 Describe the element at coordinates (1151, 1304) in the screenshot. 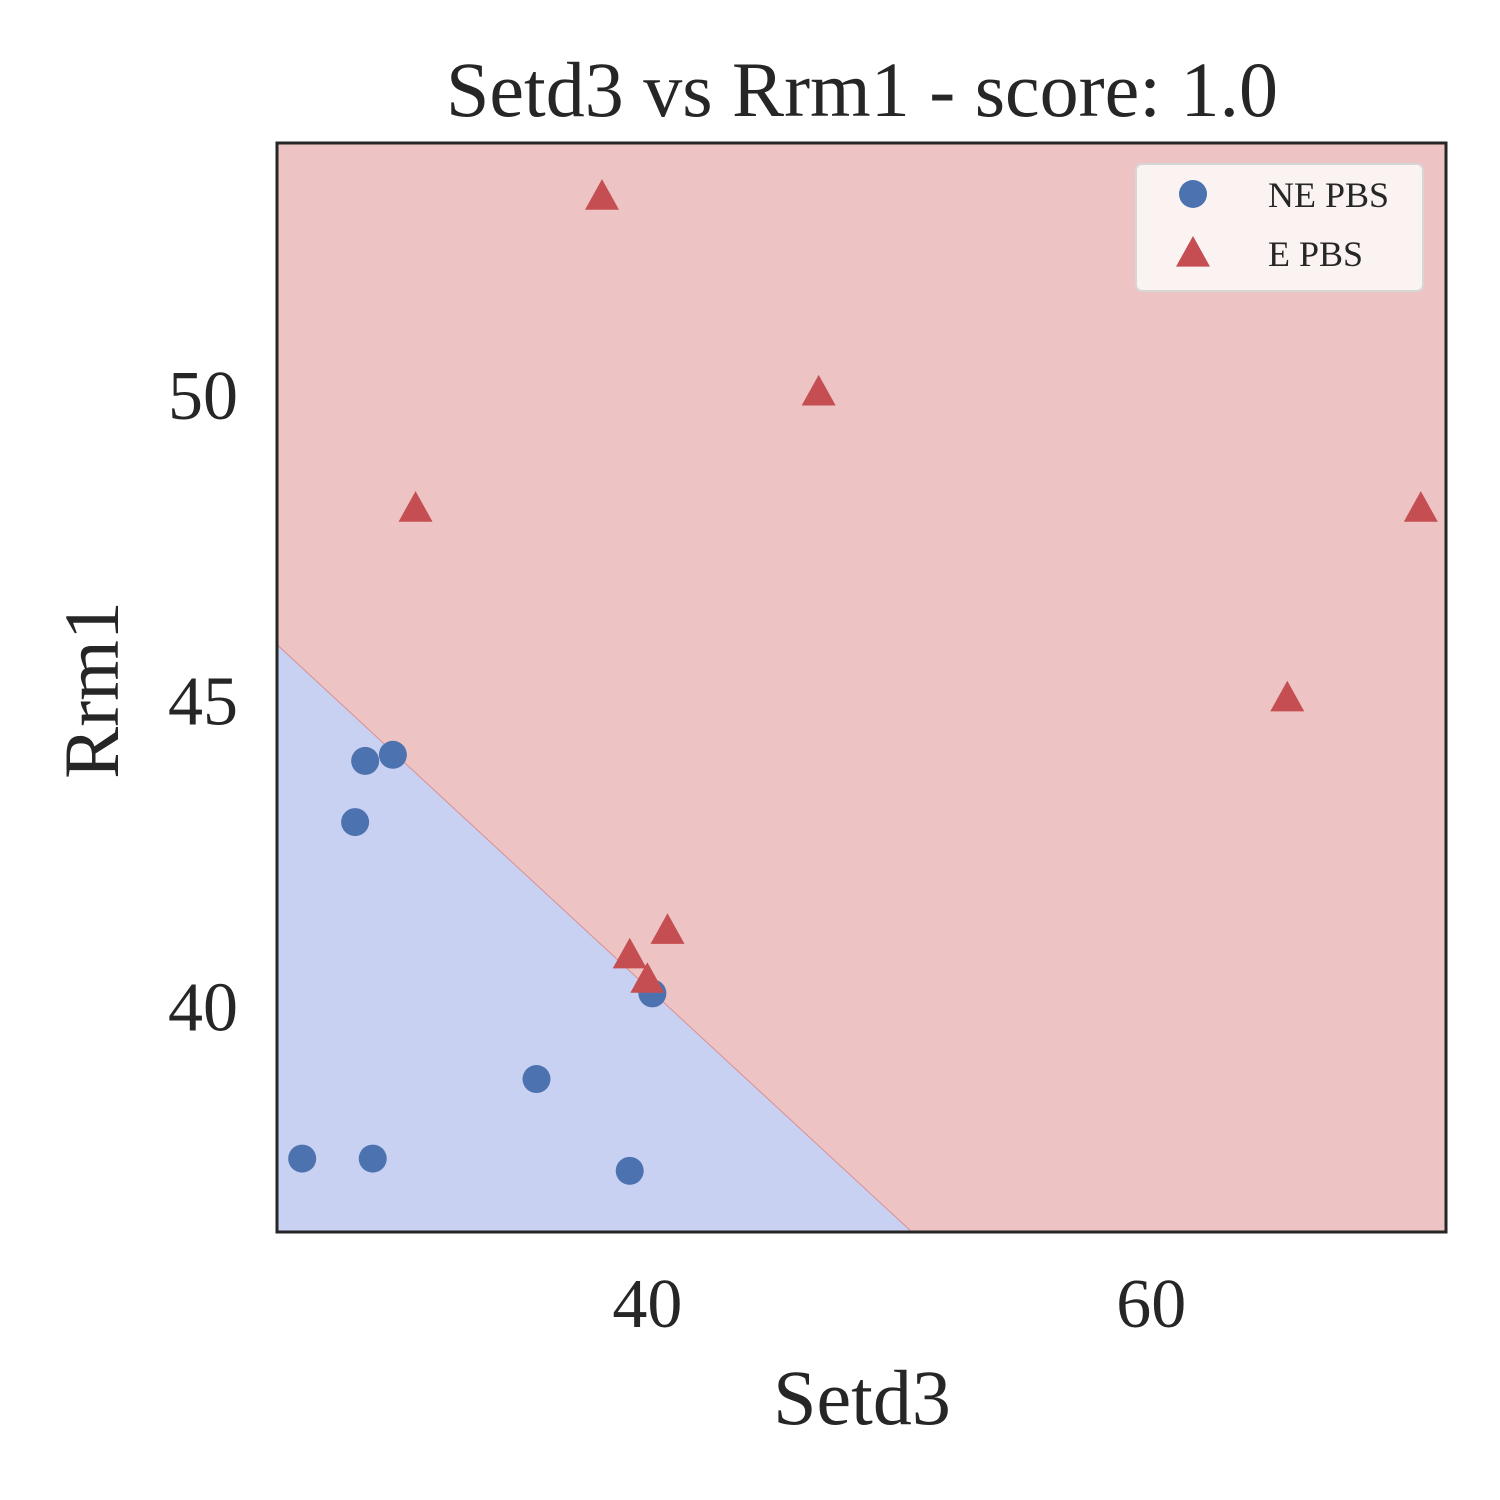

I see `x-tick-label: 60` at that location.